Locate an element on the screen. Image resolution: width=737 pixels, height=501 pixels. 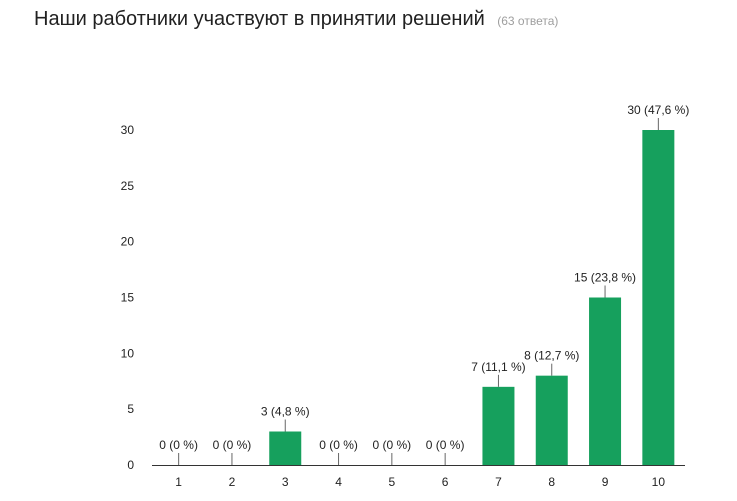
y-tick-label: 20 is located at coordinates (128, 242).